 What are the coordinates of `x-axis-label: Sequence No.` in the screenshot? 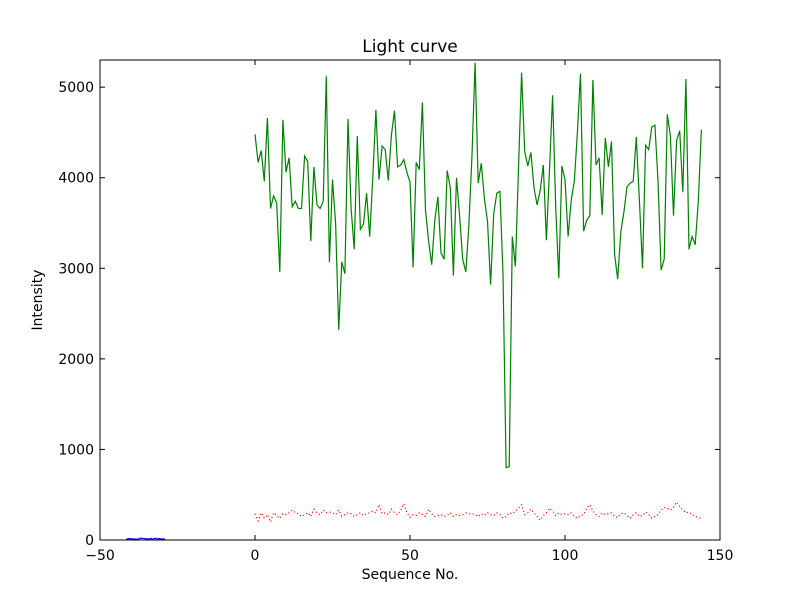 It's located at (410, 575).